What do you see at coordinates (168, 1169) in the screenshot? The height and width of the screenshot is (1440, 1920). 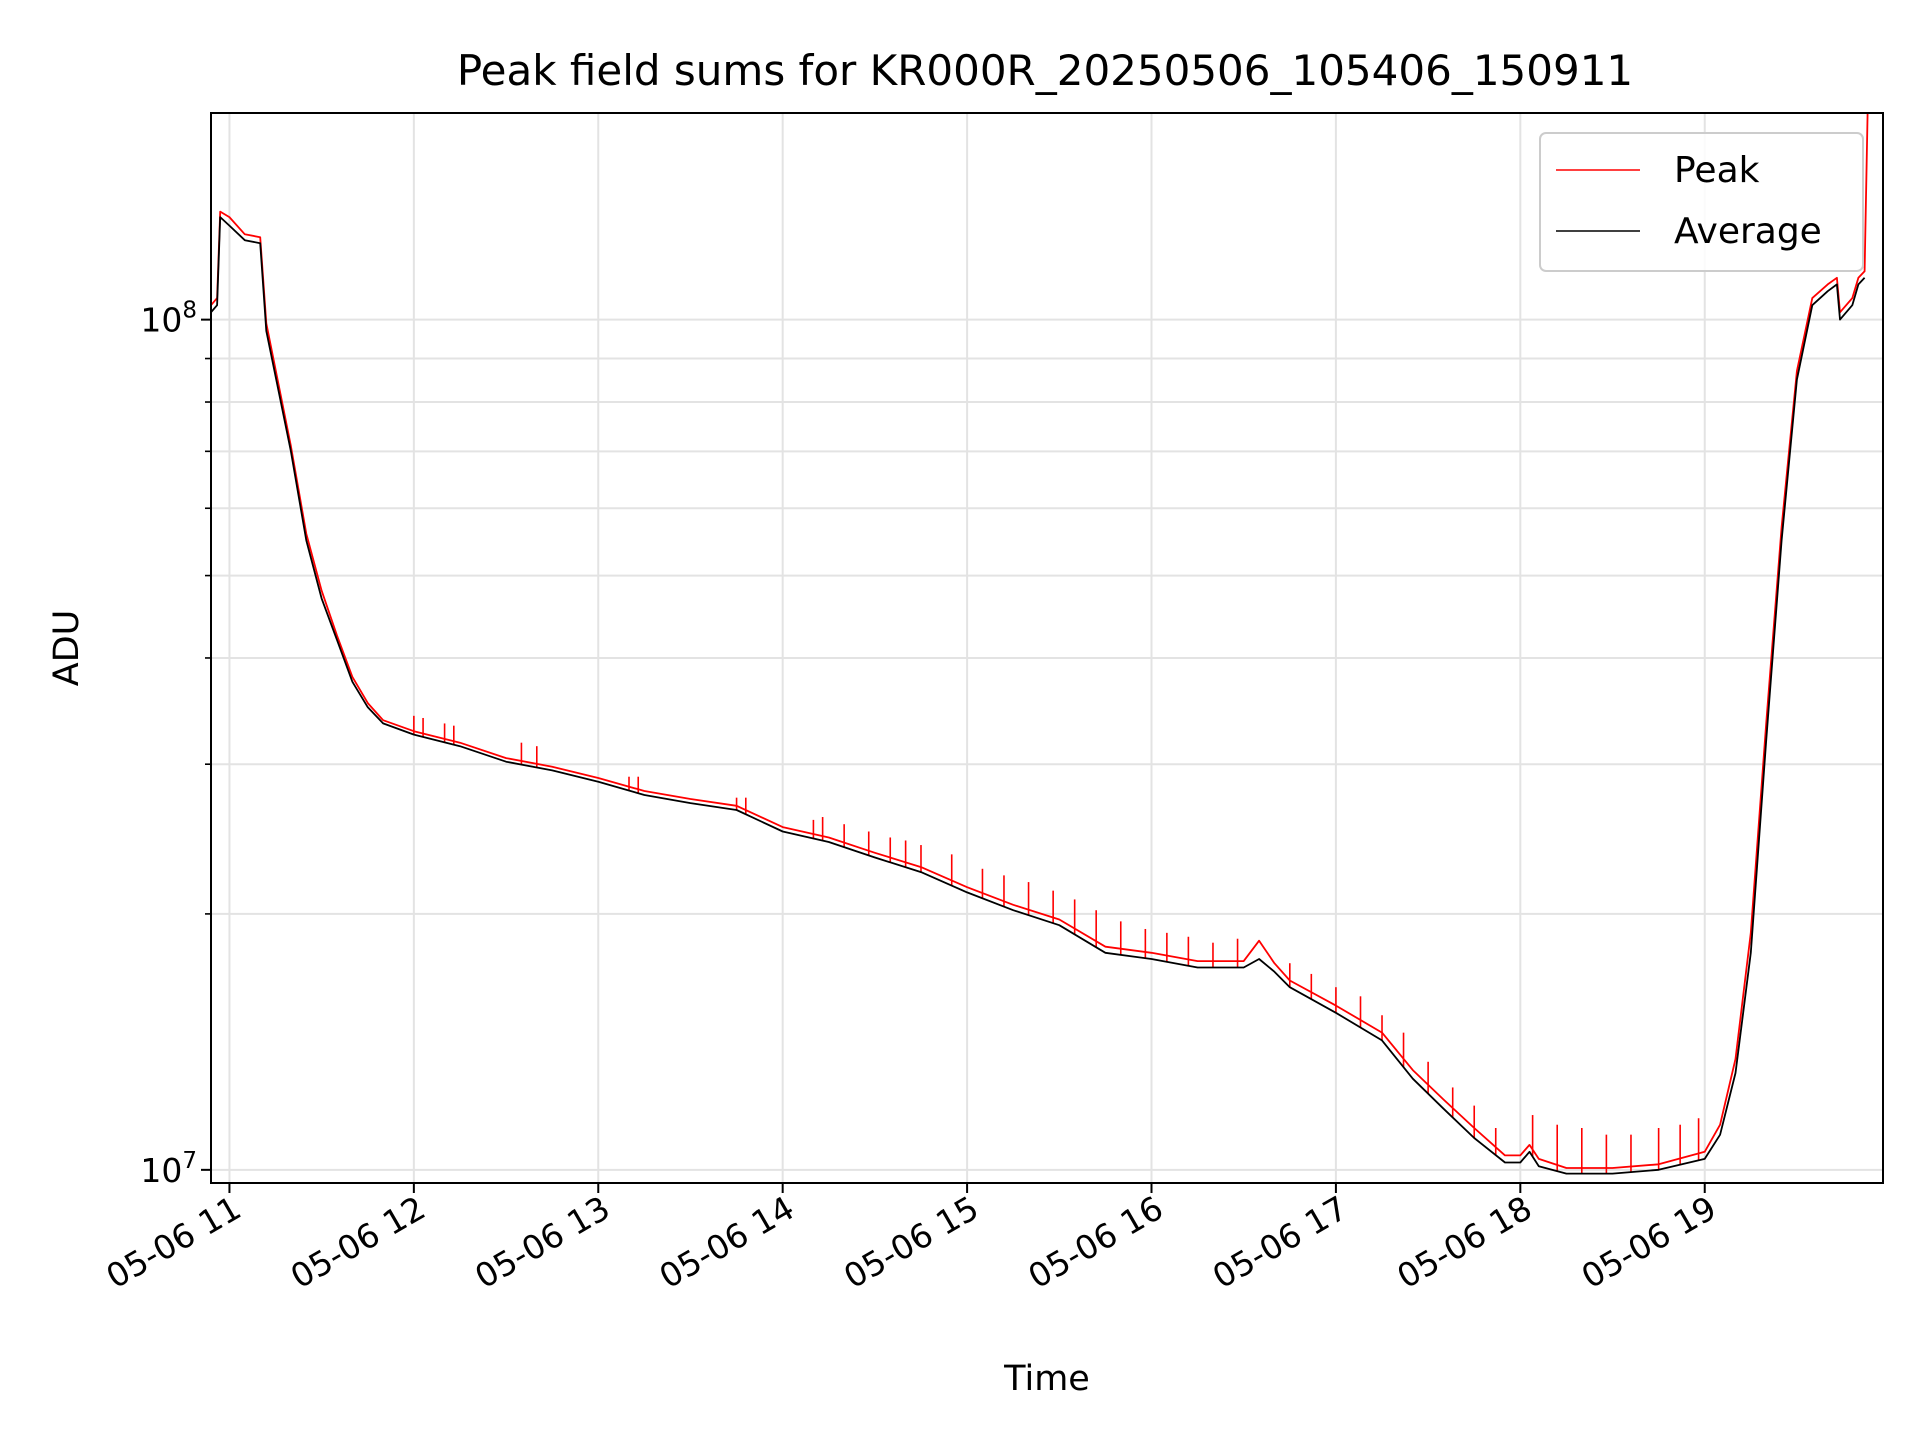 I see `y-tick-label: 107` at bounding box center [168, 1169].